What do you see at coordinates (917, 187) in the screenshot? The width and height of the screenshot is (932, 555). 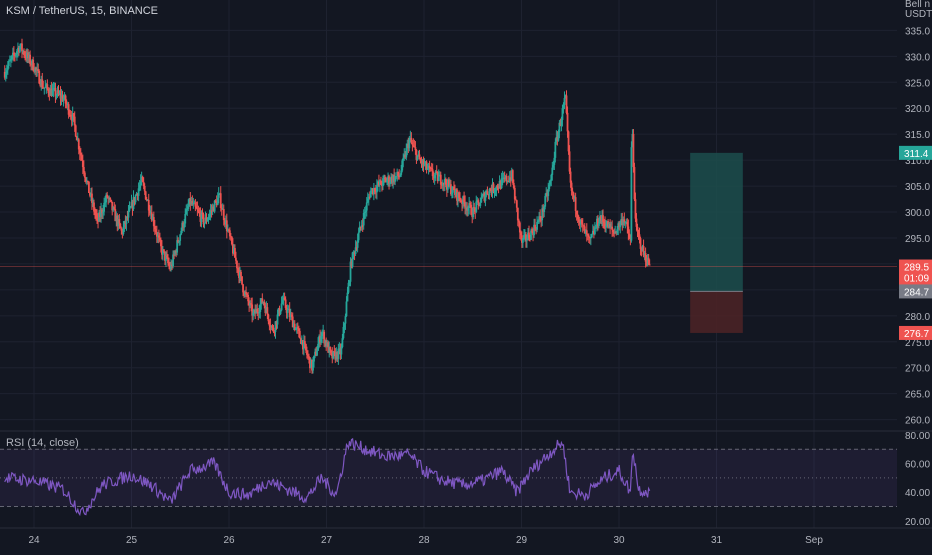 I see `price-tick-label: 305.0` at bounding box center [917, 187].